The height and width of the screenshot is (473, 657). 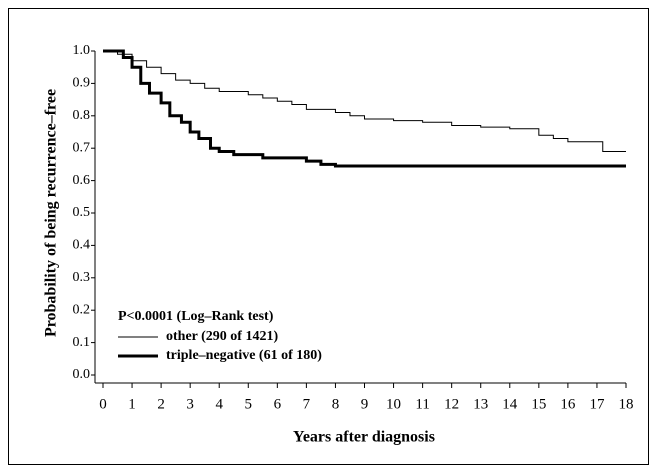 What do you see at coordinates (82, 374) in the screenshot?
I see `y-tick-label: 0.0` at bounding box center [82, 374].